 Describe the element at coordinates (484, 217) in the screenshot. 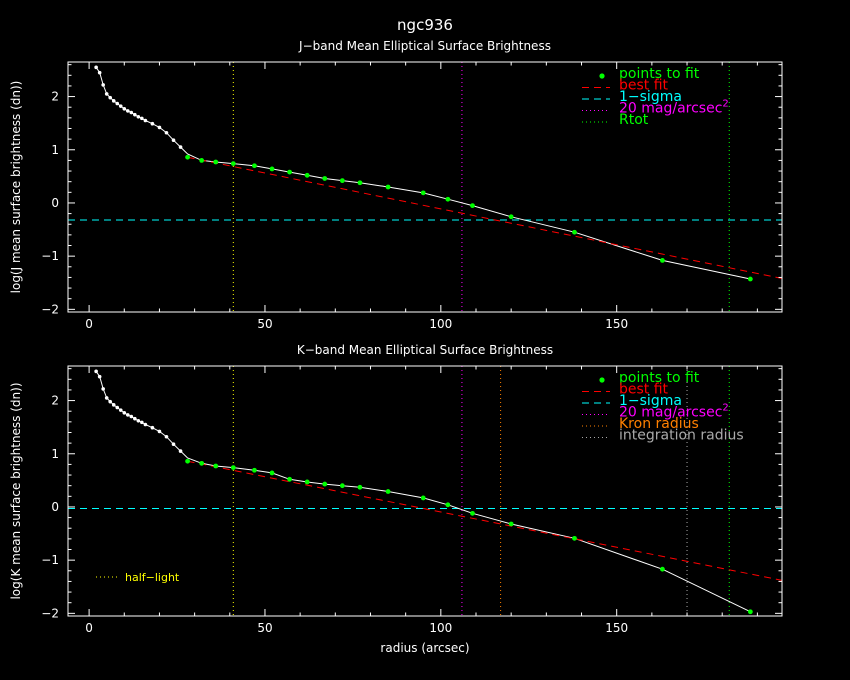

I see `best-fit-line-j` at that location.